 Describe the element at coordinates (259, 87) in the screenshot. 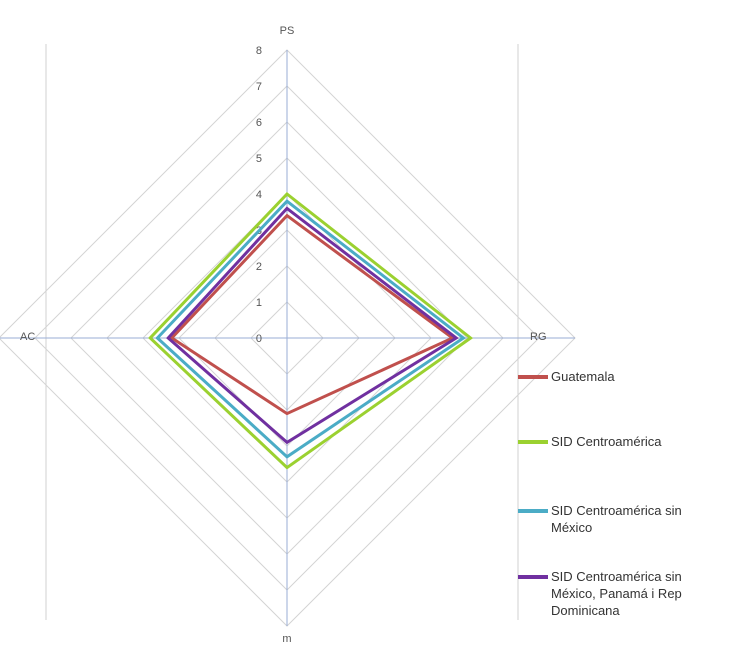

I see `tick-label: 7` at that location.